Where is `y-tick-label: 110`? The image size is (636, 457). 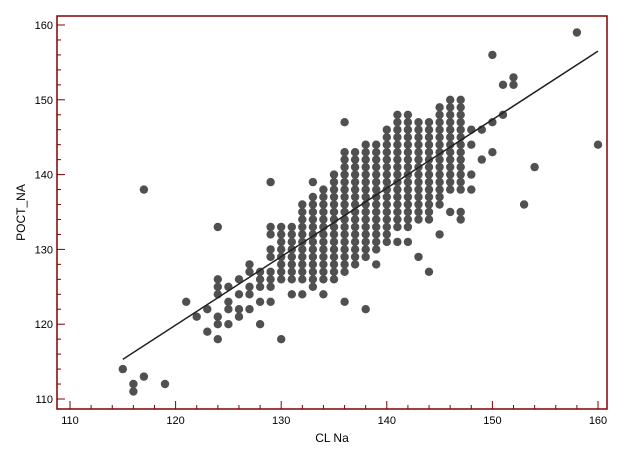
y-tick-label: 110 is located at coordinates (44, 400).